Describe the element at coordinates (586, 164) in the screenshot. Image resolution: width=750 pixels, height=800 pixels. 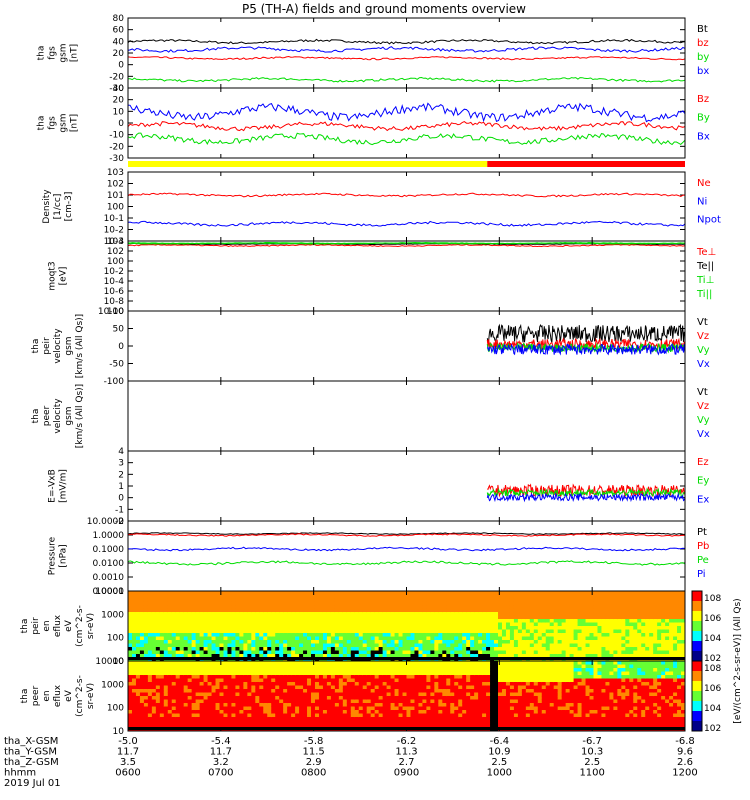
I see `mode-bar-fast` at that location.